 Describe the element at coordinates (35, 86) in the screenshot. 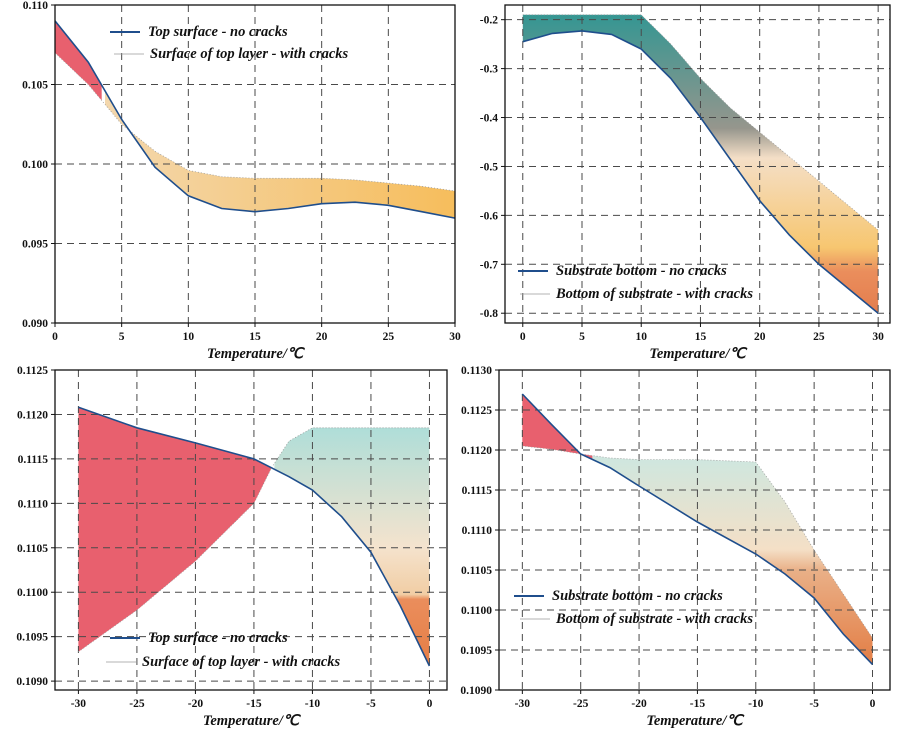

I see `y-tick-label: 0.105` at that location.